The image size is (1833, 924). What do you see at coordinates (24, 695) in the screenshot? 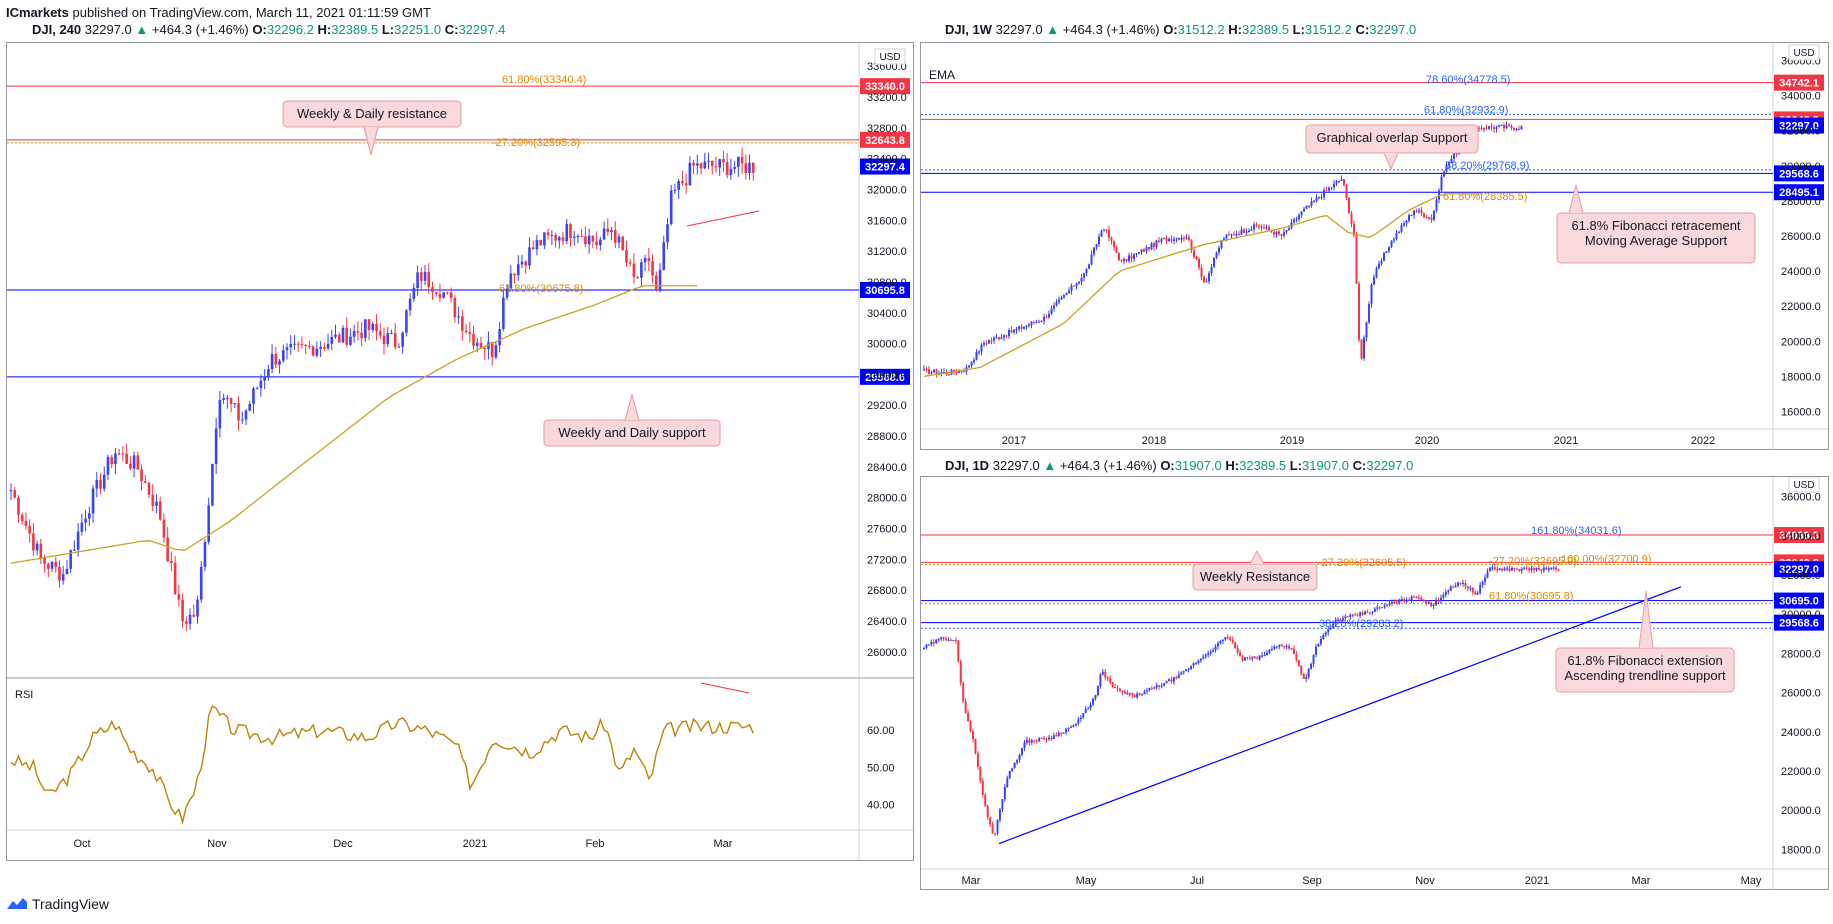
I see `rsi-label: RSI` at bounding box center [24, 695].